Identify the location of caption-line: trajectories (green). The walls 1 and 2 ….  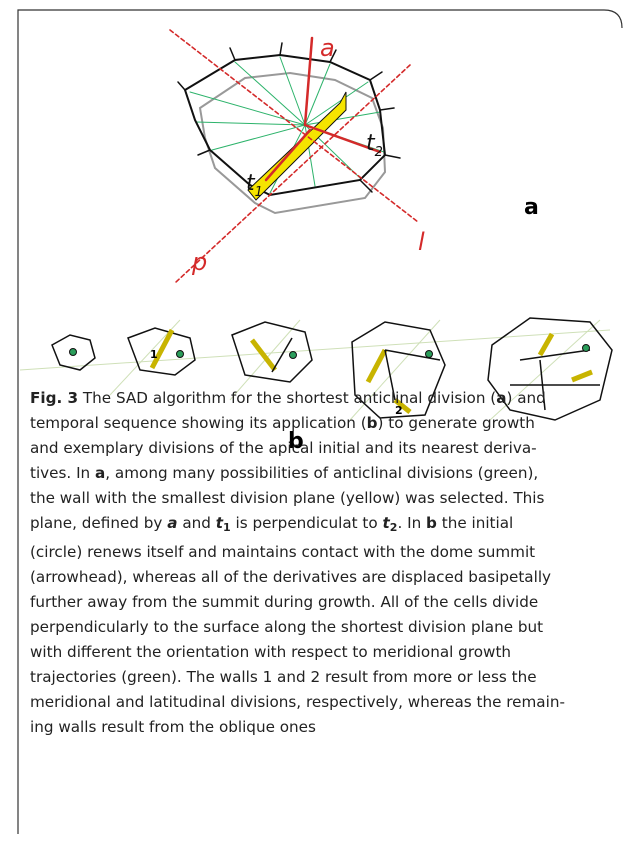
(330, 677).